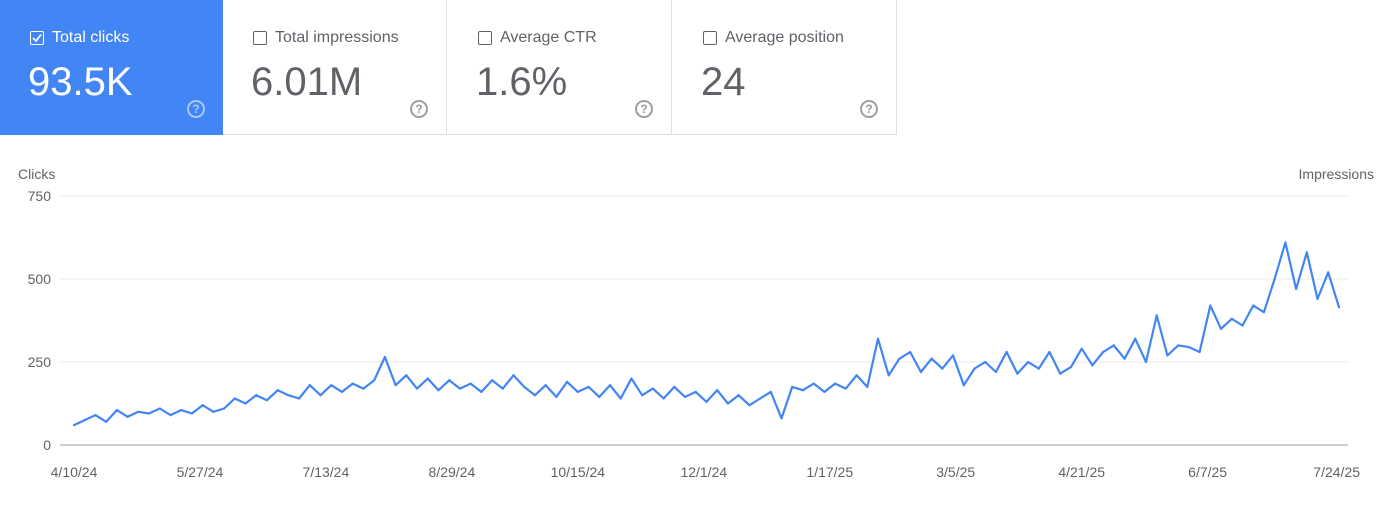 The width and height of the screenshot is (1391, 507). I want to click on x-tick-label: 7/24/25, so click(1336, 472).